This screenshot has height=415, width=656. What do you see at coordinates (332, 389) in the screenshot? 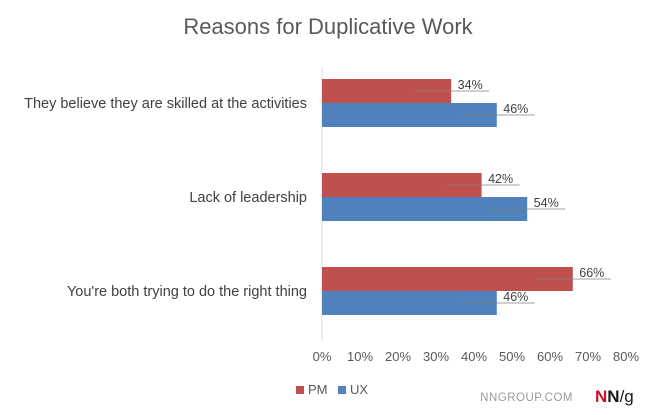
I see `legend: PM UX` at bounding box center [332, 389].